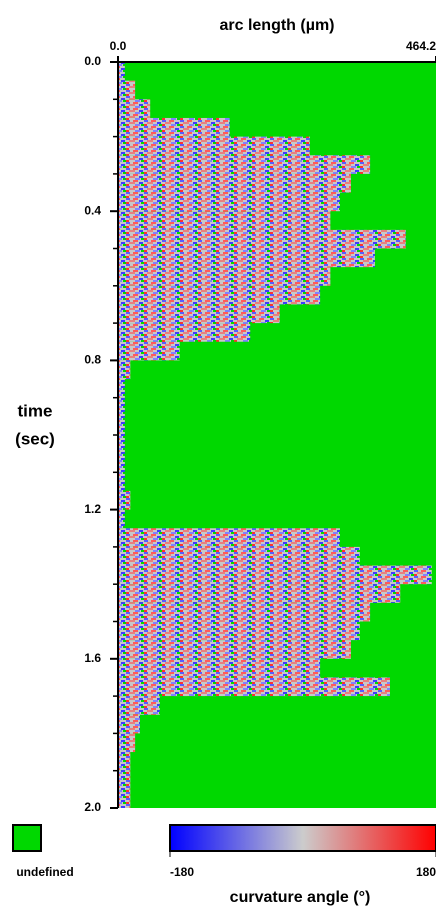 The image size is (436, 909). What do you see at coordinates (182, 872) in the screenshot?
I see `colorbar-tick-label: -180` at bounding box center [182, 872].